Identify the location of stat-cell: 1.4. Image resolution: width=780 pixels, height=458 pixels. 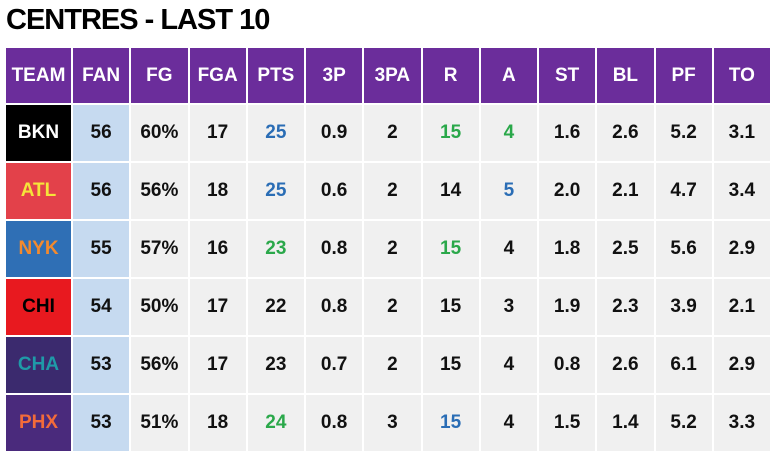
(625, 423).